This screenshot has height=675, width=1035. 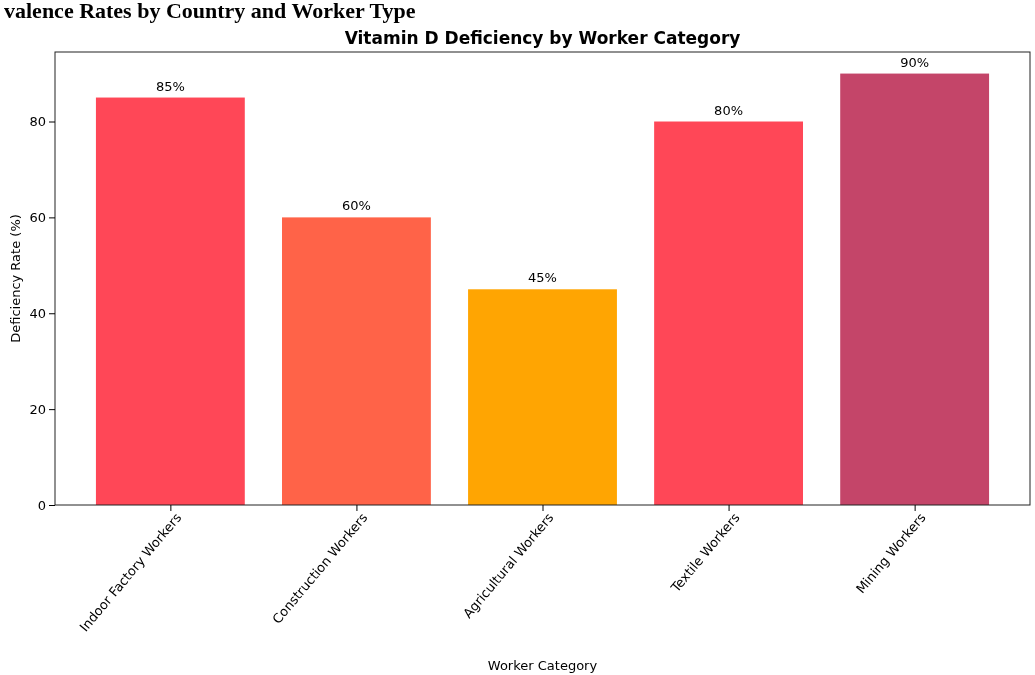 What do you see at coordinates (37, 313) in the screenshot?
I see `y-tick-label: 40` at bounding box center [37, 313].